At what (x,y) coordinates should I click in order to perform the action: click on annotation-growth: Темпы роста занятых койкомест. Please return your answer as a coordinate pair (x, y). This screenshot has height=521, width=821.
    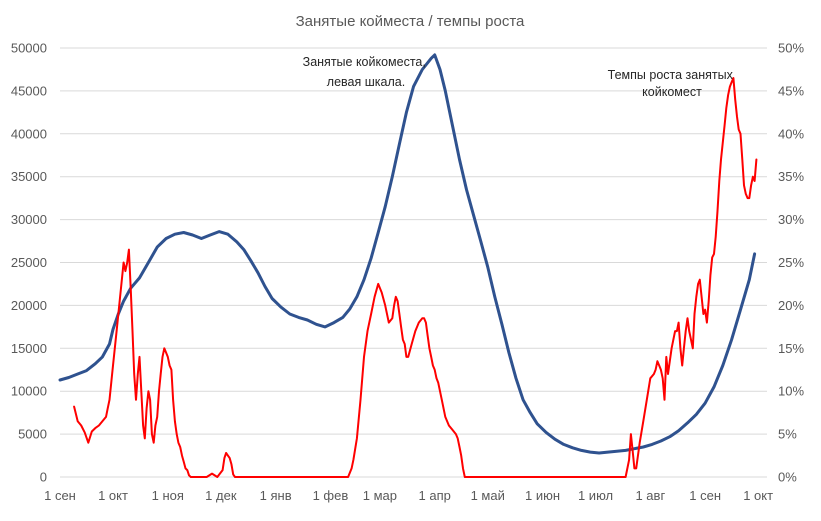
    Looking at the image, I should click on (672, 83).